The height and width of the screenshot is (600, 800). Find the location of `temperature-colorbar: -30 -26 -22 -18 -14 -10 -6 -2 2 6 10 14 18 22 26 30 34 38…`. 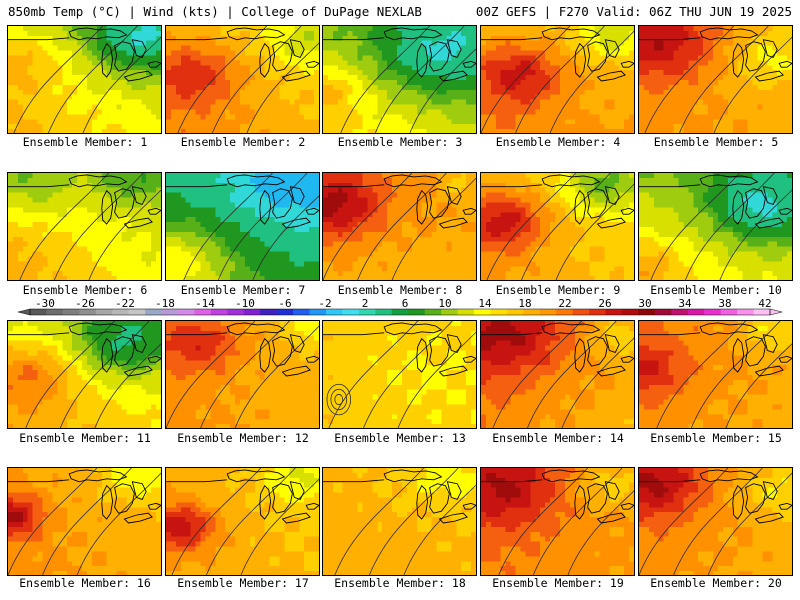

temperature-colorbar: -30 -26 -22 -18 -14 -10 -6 -2 2 6 10 14 18 22 26 30 34 38… is located at coordinates (400, 309).